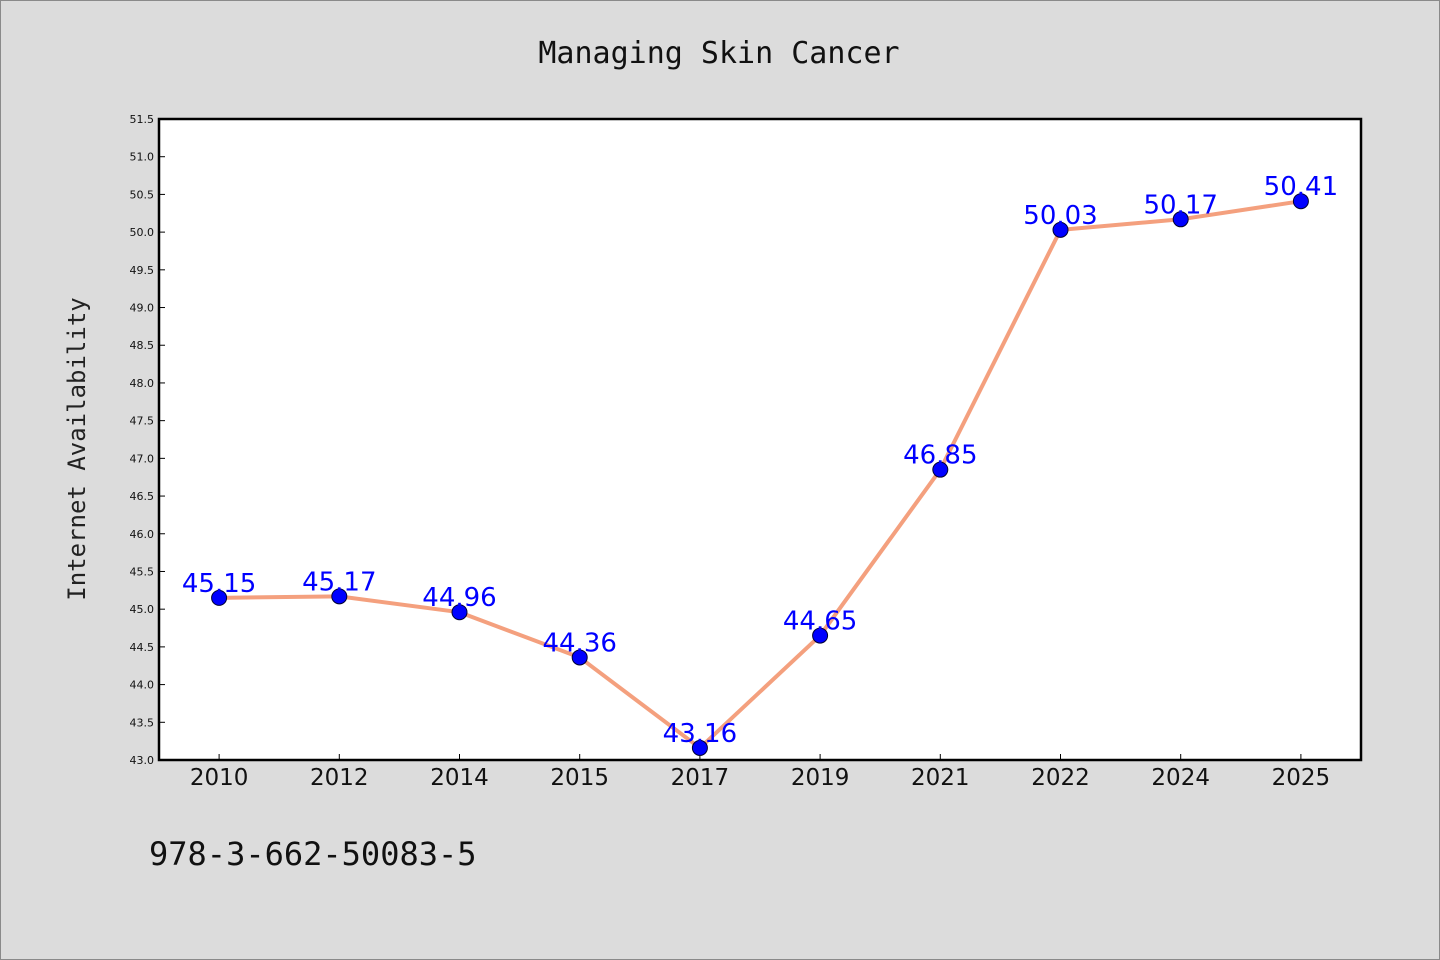 The height and width of the screenshot is (960, 1440). I want to click on y-tick-label: 45.5, so click(142, 571).